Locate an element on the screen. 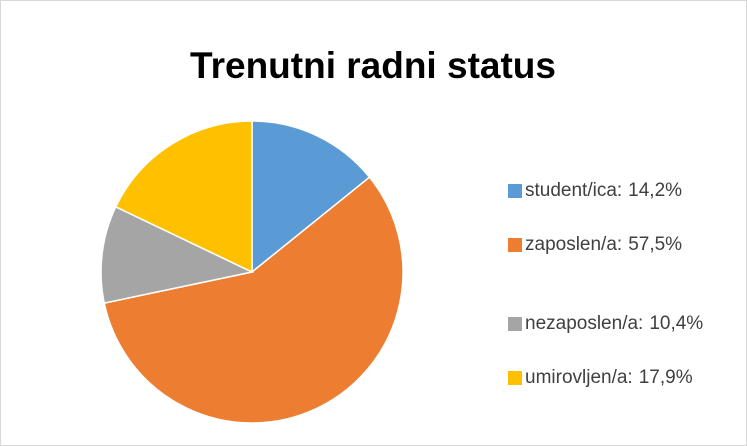 The image size is (747, 446). legend-category: student/ica: is located at coordinates (573, 190).